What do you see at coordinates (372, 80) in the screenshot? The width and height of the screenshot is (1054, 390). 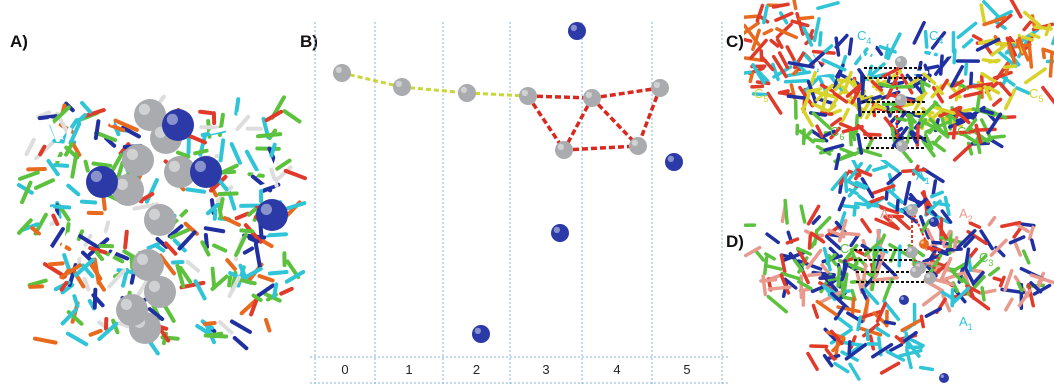 I see `yellow-link` at bounding box center [372, 80].